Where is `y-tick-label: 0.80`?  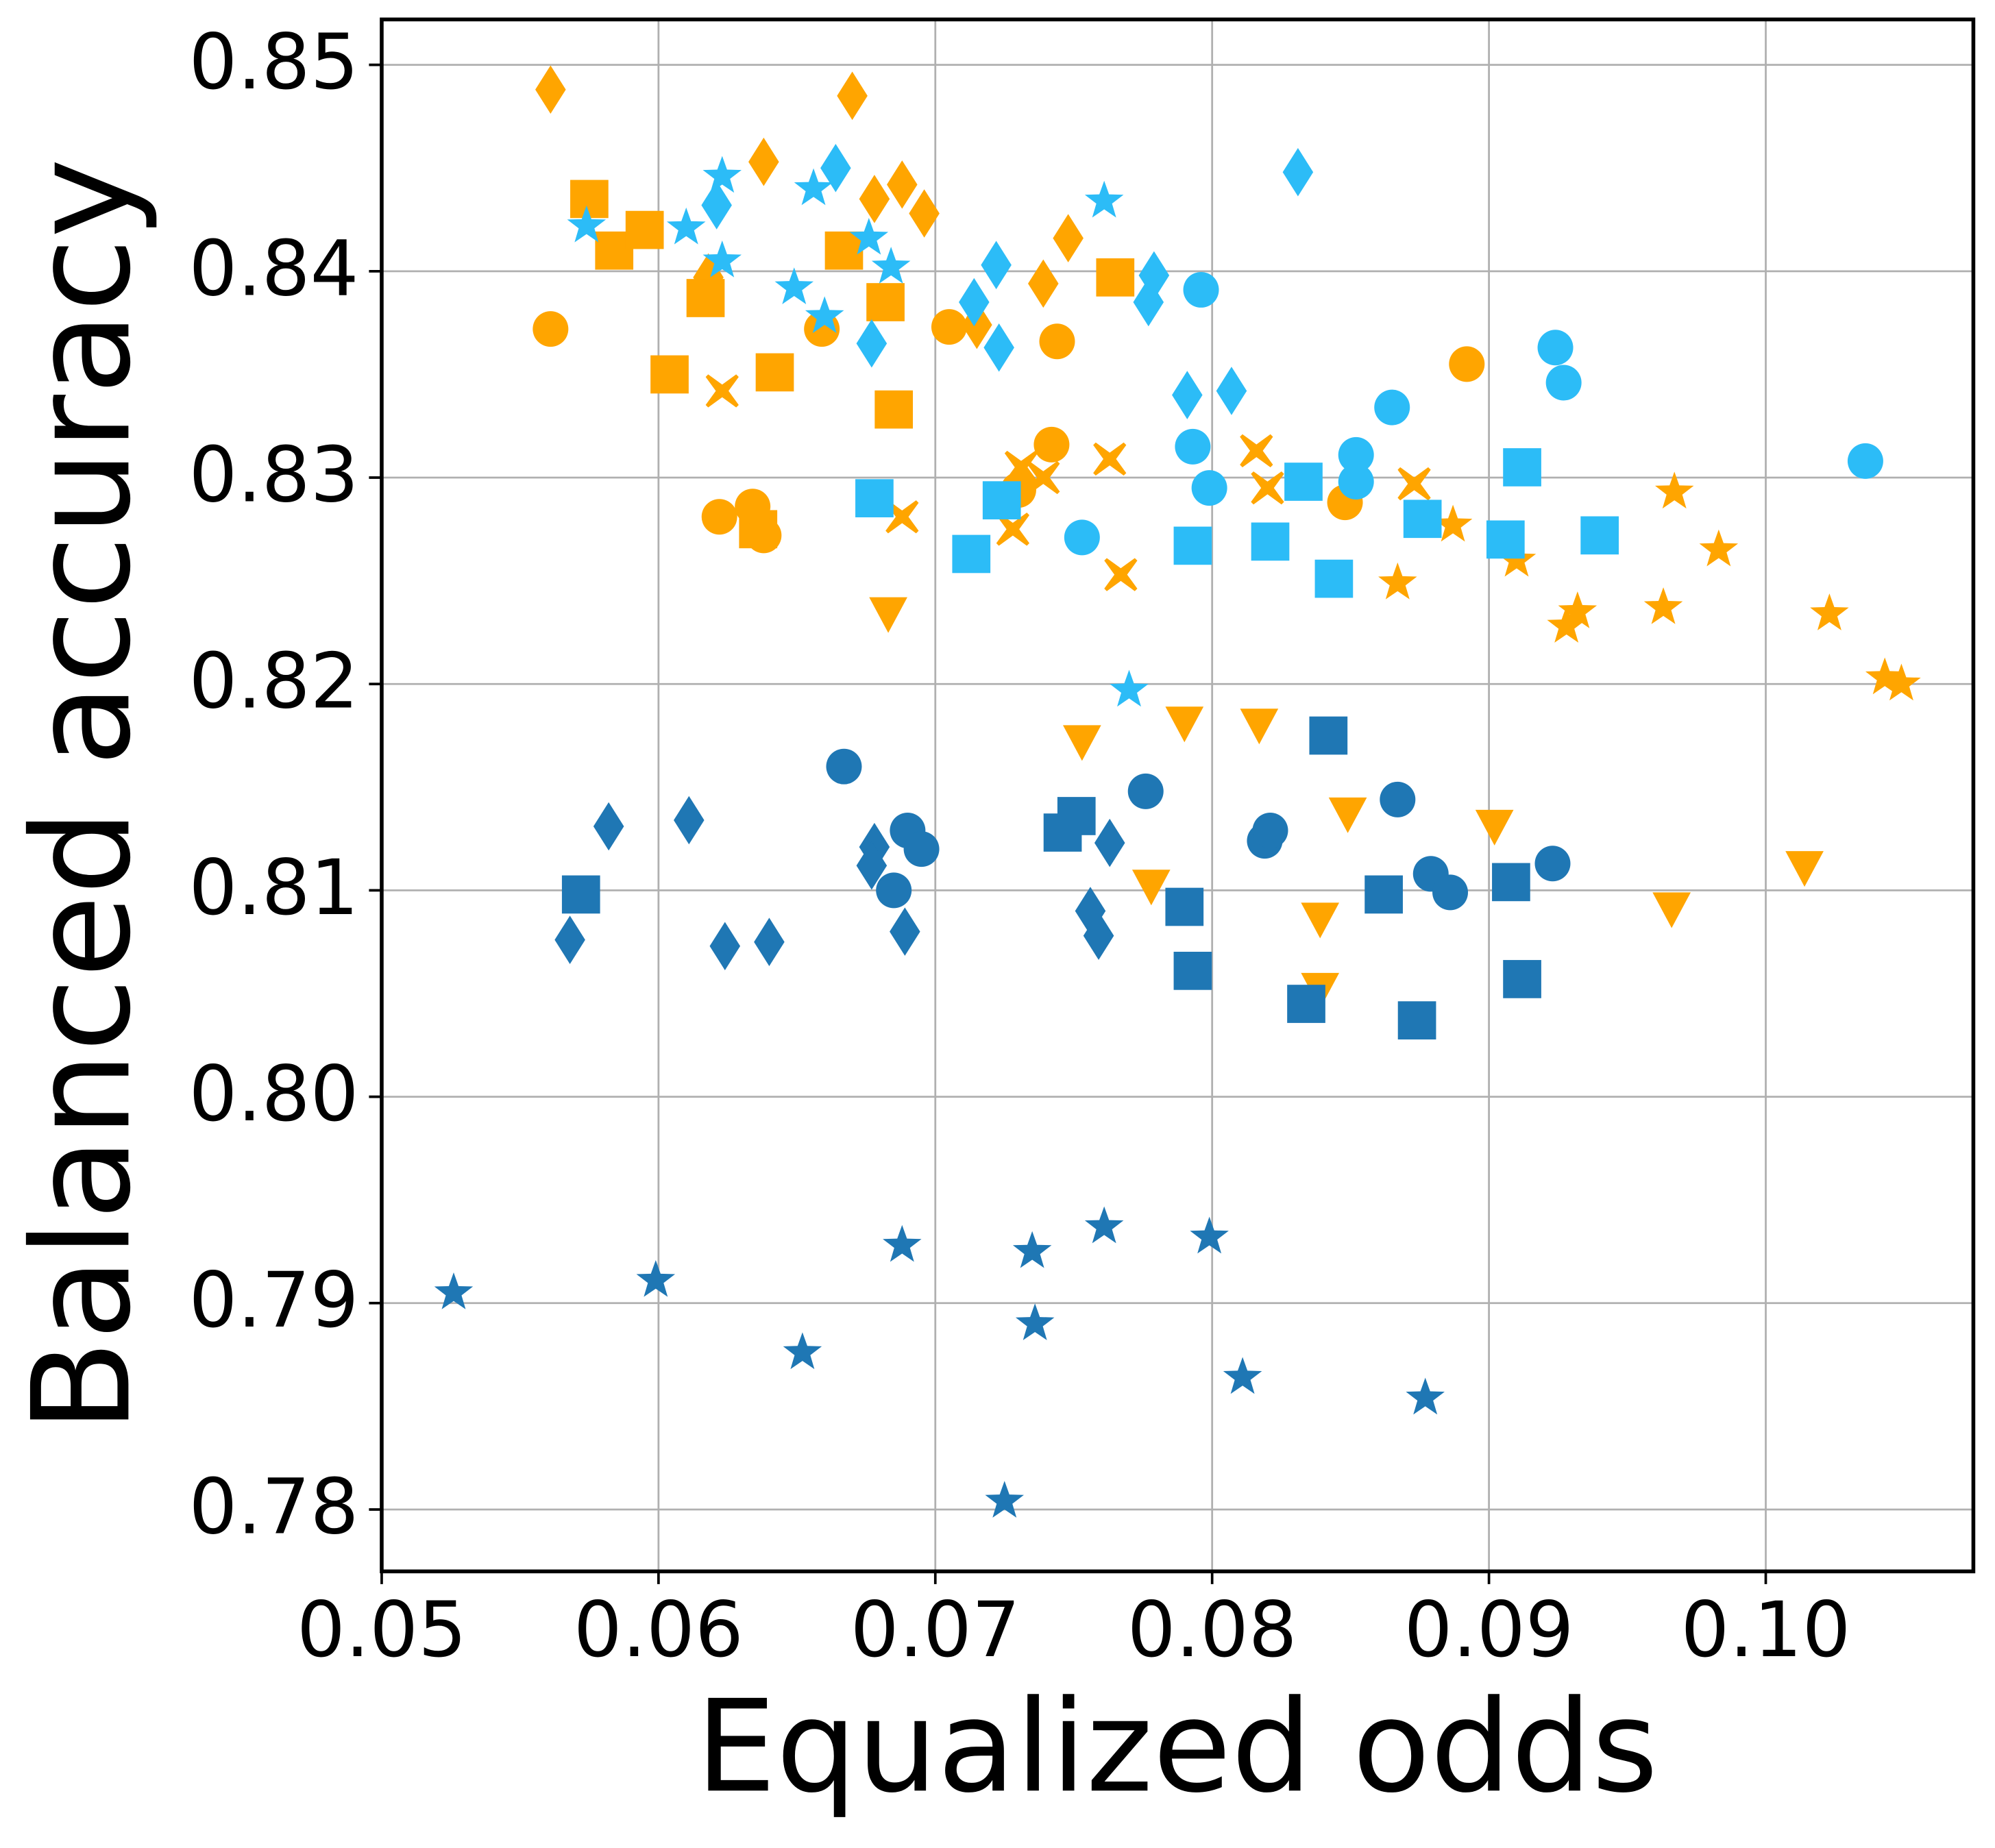
y-tick-label: 0.80 is located at coordinates (274, 1094).